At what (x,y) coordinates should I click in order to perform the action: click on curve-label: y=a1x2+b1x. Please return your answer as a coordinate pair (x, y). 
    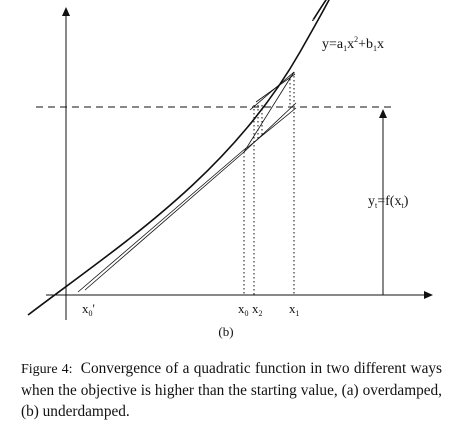
    Looking at the image, I should click on (353, 44).